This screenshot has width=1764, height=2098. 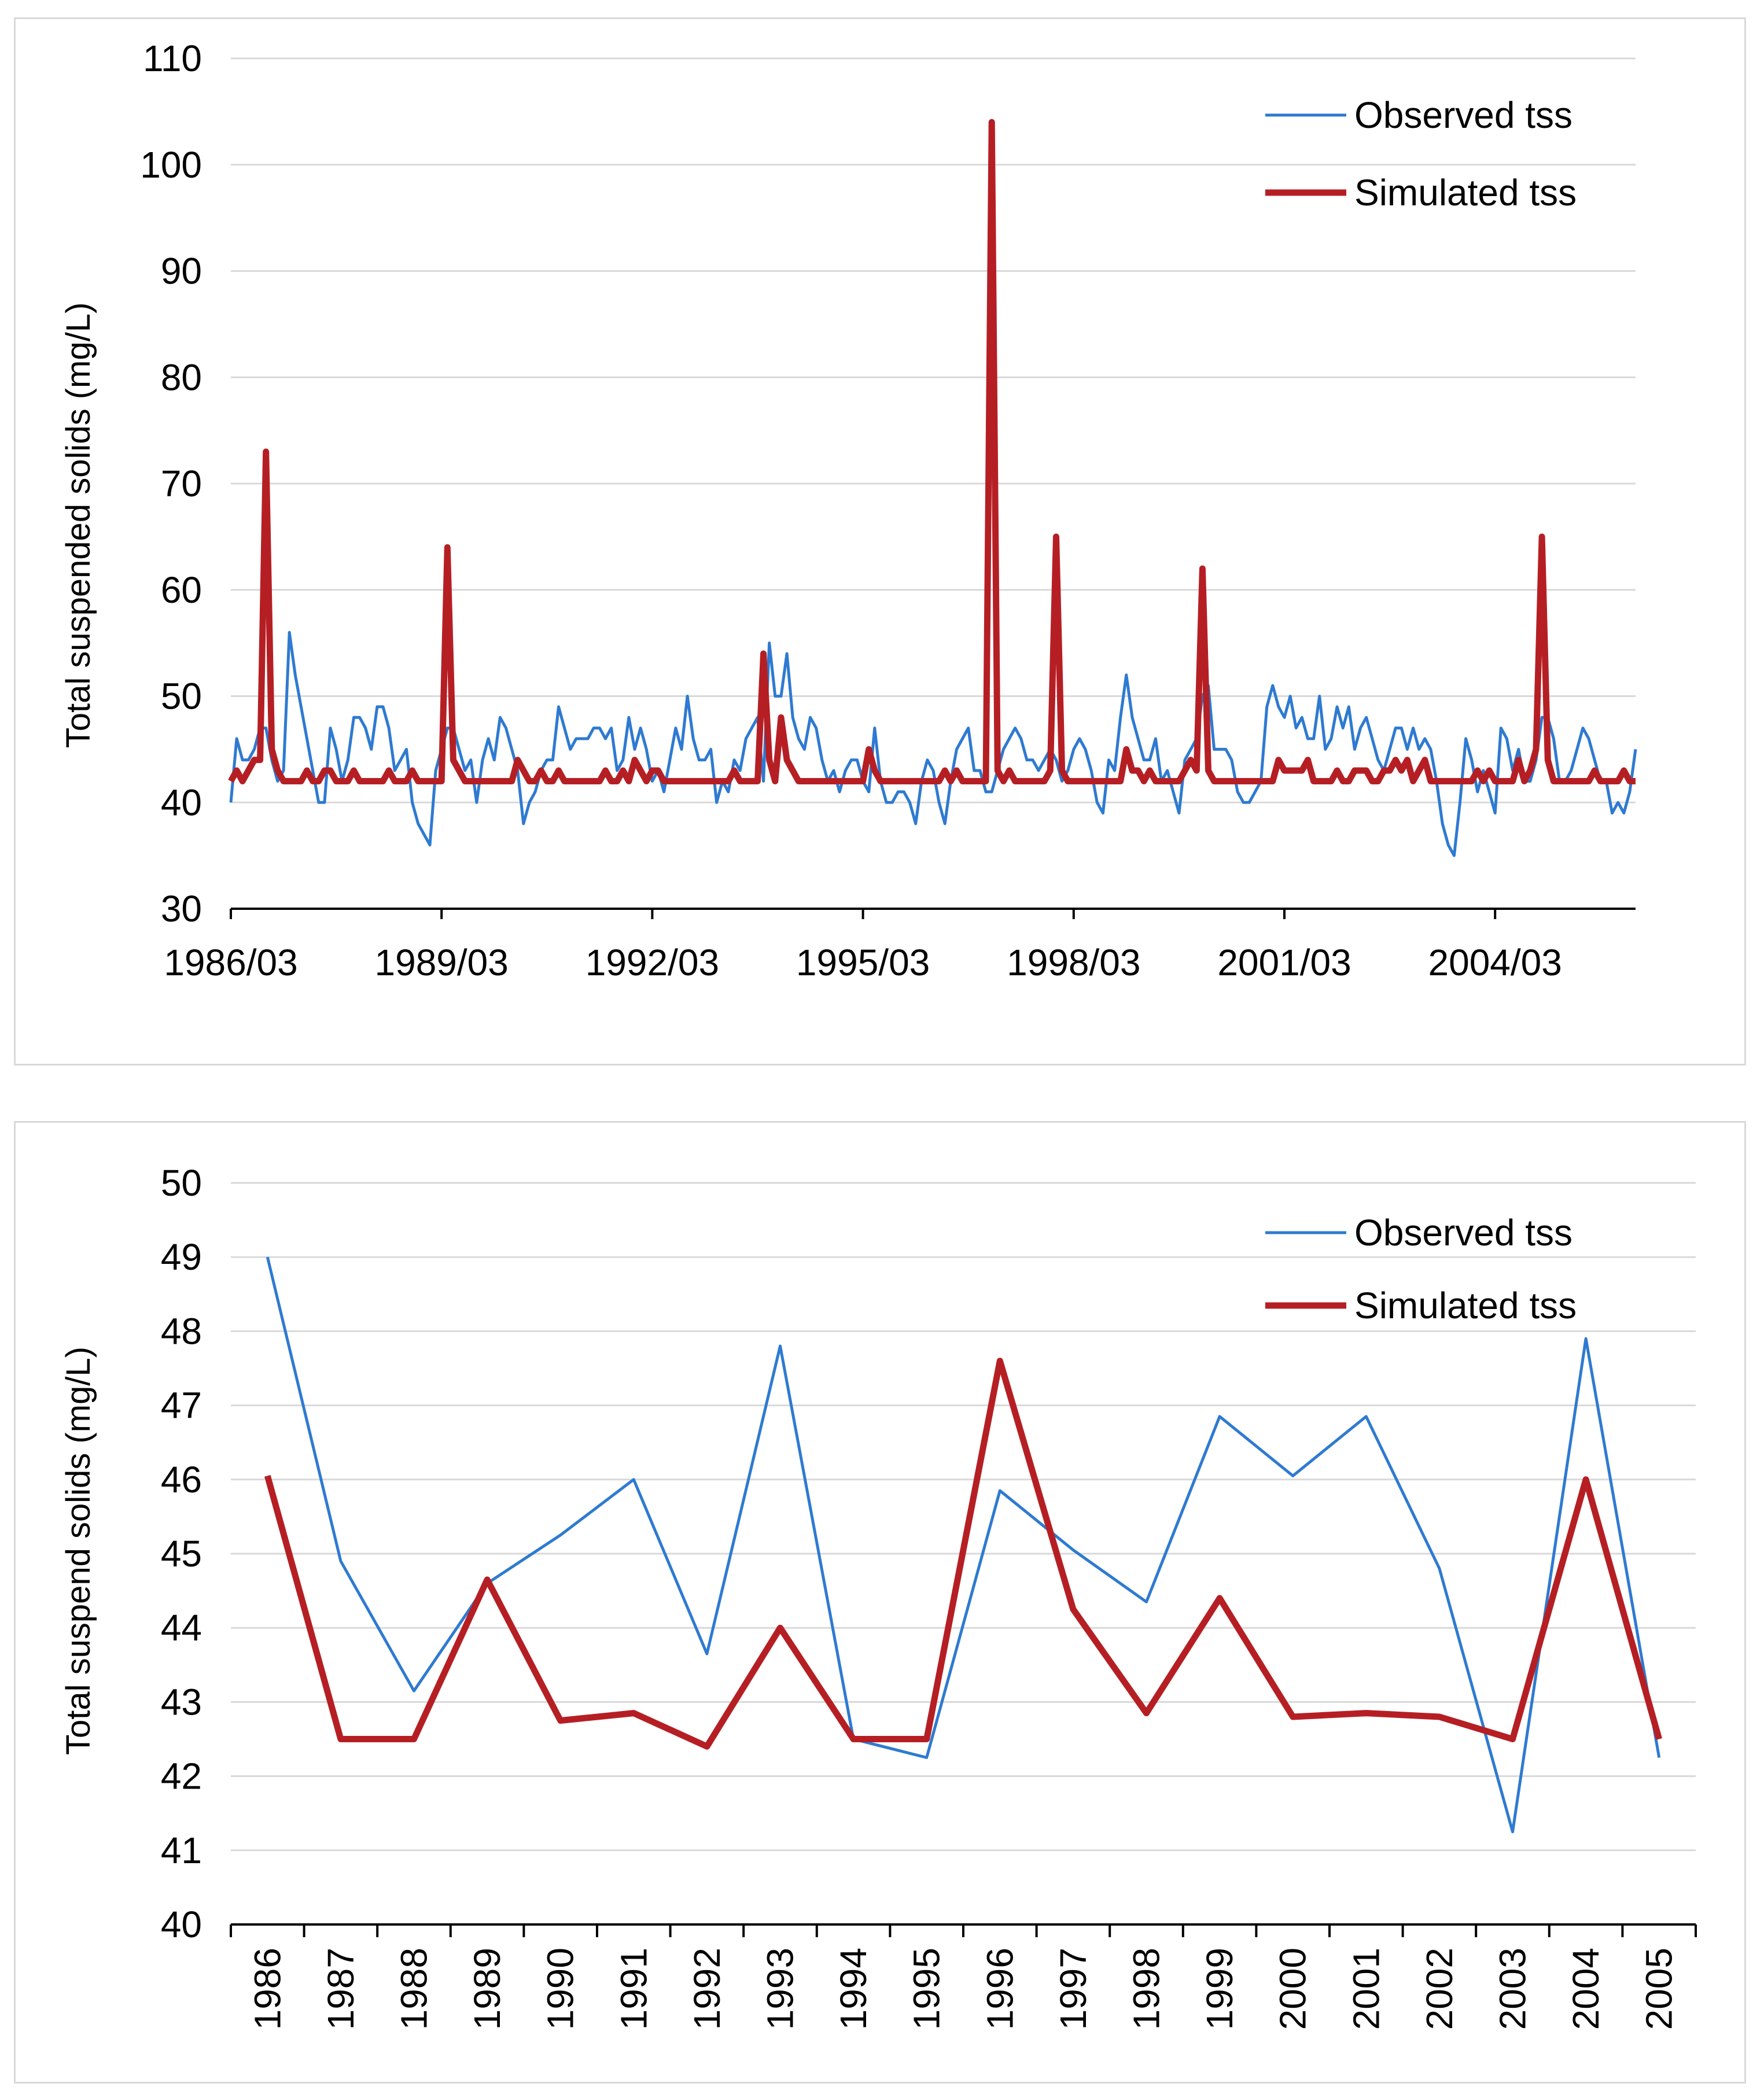 What do you see at coordinates (1439, 1989) in the screenshot?
I see `x-tick-label: 2002` at bounding box center [1439, 1989].